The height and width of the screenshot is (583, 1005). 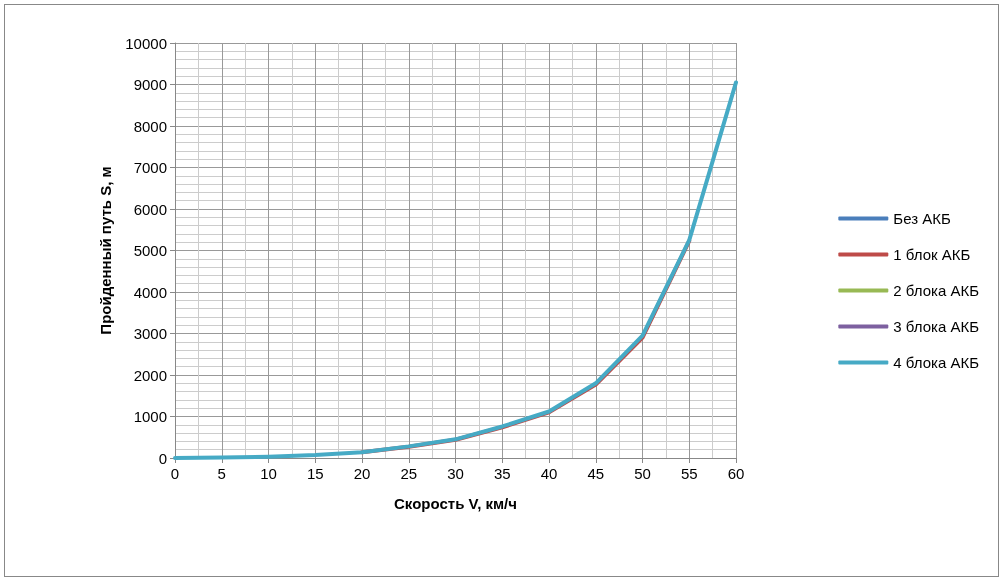 I want to click on legend-label: 4 блока АКБ, so click(x=936, y=362).